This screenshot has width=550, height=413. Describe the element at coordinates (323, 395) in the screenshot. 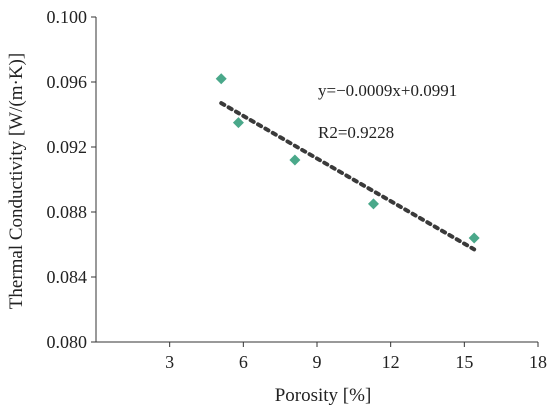

I see `x-axis-title: Porosity [%]` at that location.